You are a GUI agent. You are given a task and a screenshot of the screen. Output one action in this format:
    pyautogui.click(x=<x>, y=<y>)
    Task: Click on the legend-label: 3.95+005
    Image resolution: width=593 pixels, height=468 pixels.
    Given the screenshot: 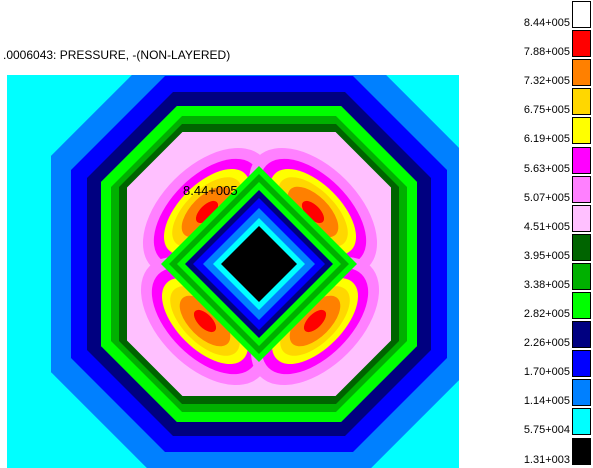 What is the action you would take?
    pyautogui.click(x=546, y=255)
    